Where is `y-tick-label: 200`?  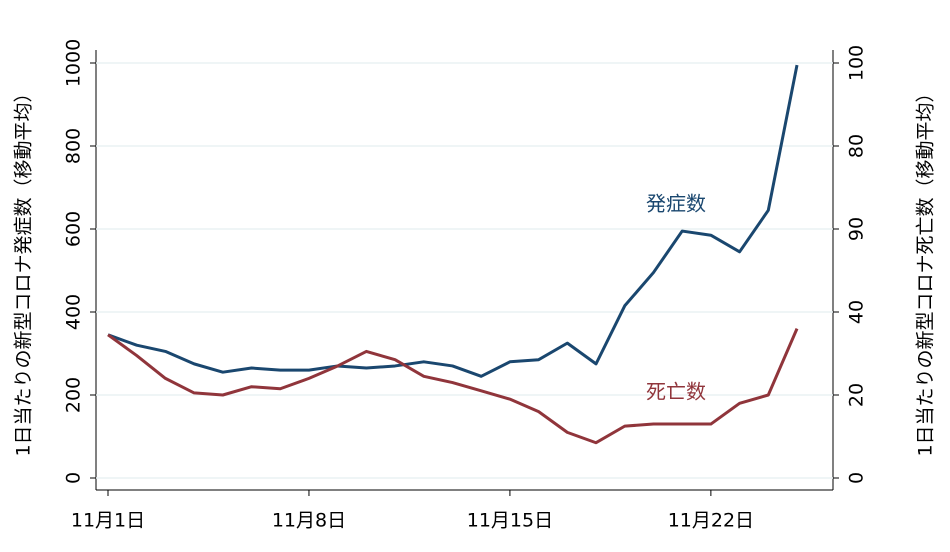
y-tick-label: 200 is located at coordinates (74, 395).